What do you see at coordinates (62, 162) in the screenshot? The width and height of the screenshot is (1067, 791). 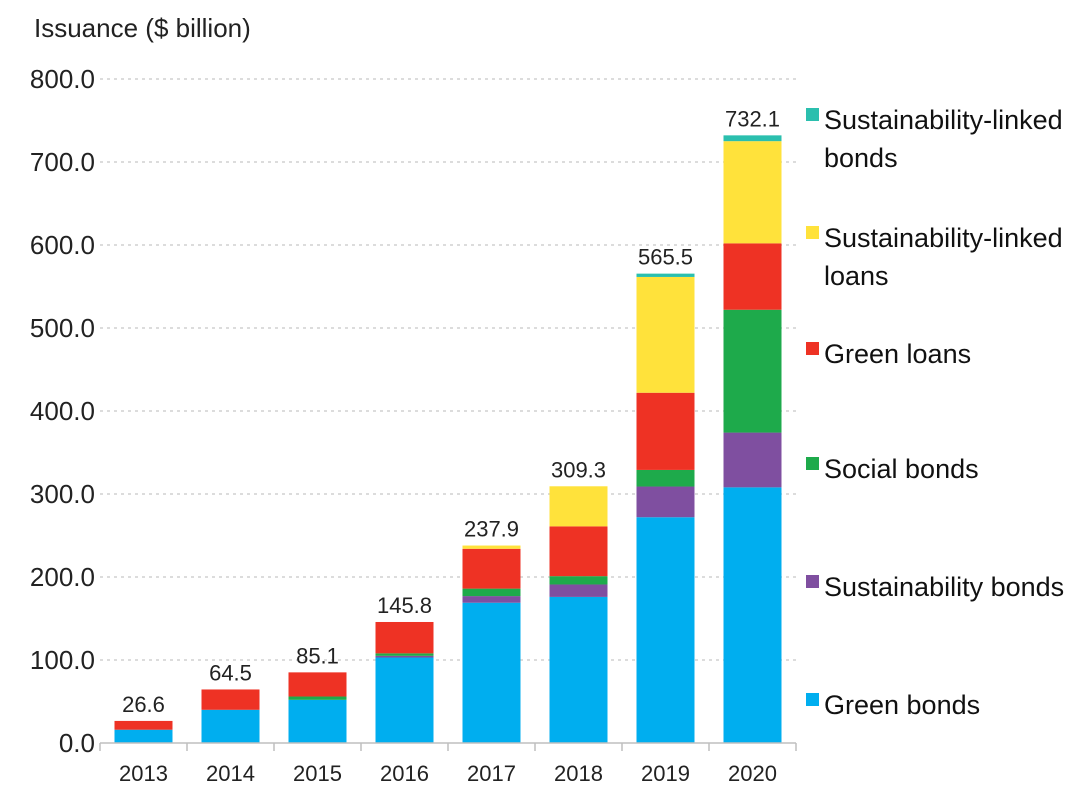 I see `y-tick-label: 700.0` at bounding box center [62, 162].